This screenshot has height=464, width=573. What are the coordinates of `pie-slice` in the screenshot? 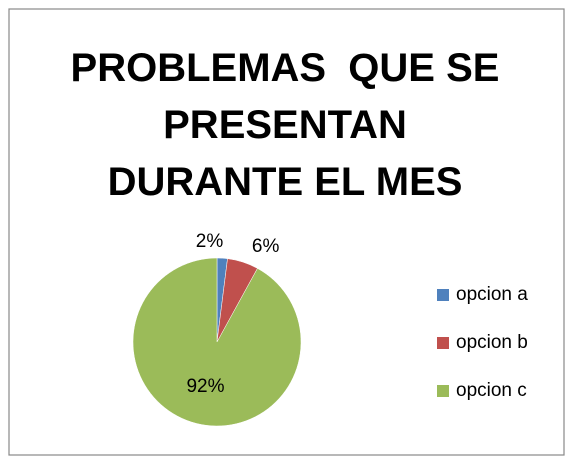 It's located at (217, 342).